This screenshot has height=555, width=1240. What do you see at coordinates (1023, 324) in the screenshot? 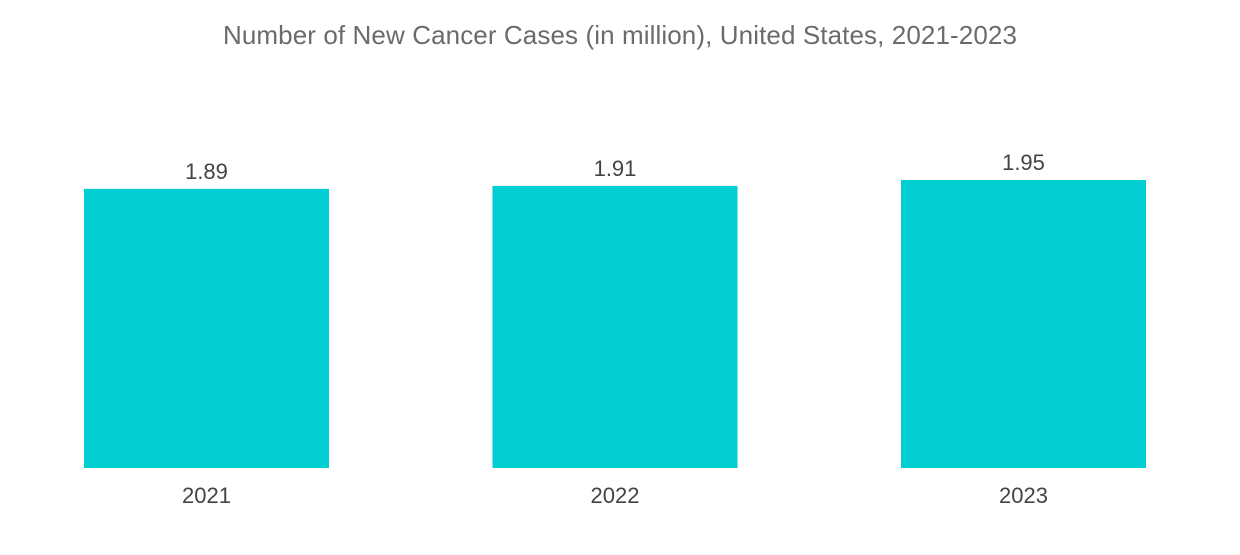
I see `bar-2023` at bounding box center [1023, 324].